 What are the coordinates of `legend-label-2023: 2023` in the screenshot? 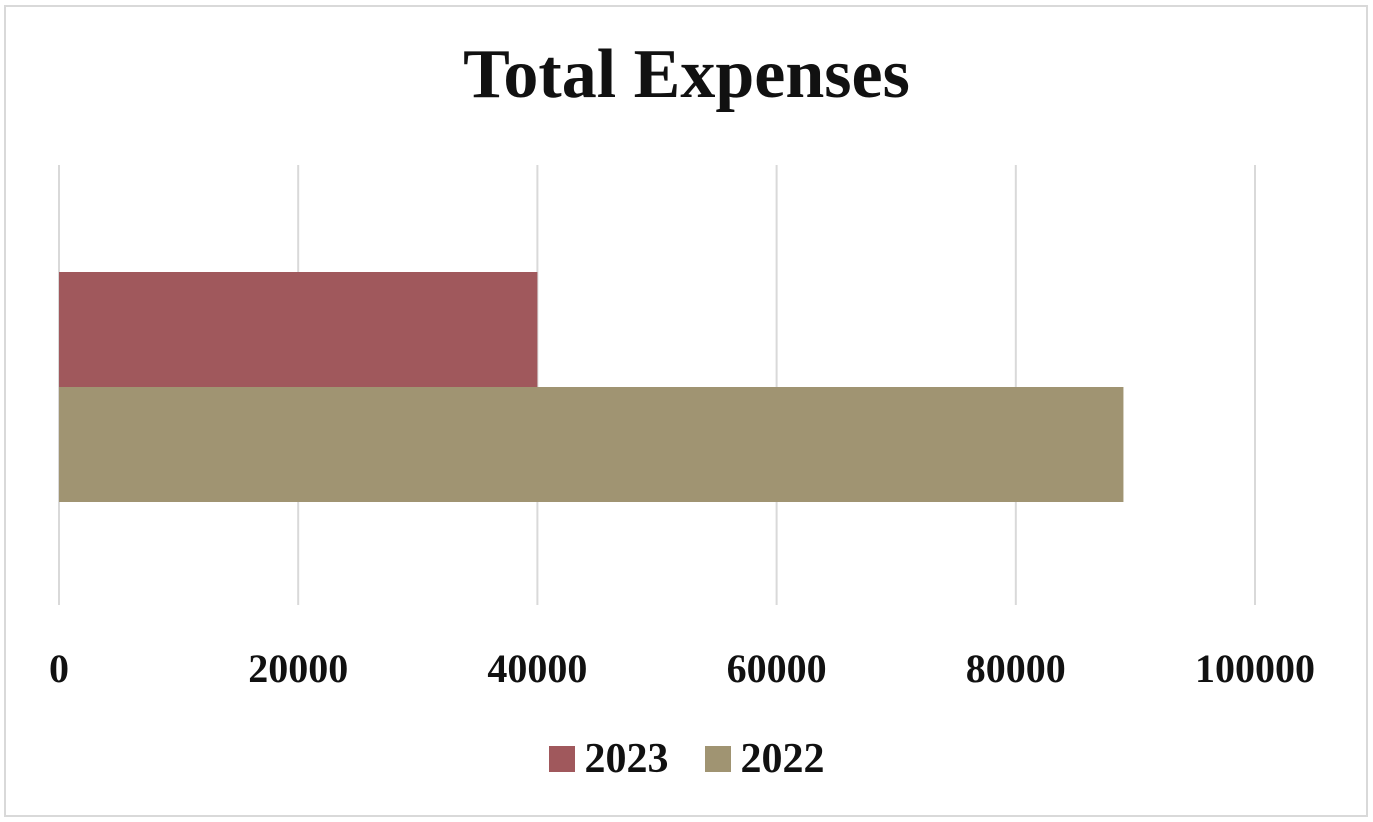 It's located at (626, 759).